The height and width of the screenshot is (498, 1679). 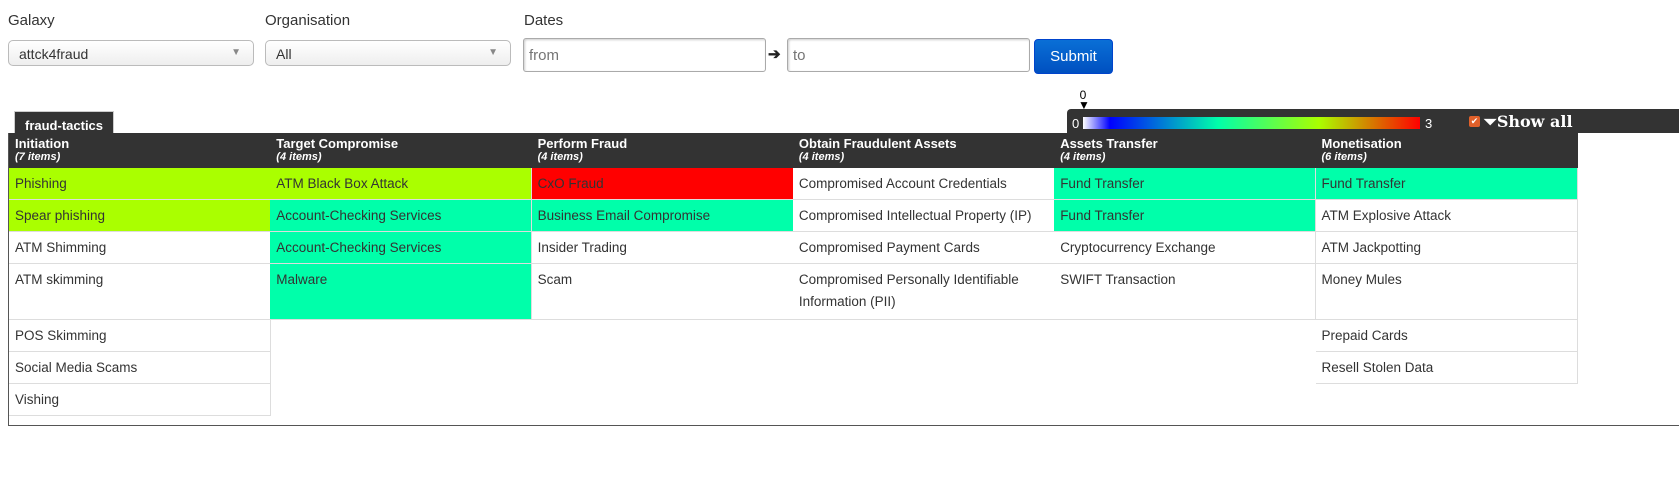 What do you see at coordinates (544, 20) in the screenshot?
I see `dates-label: Dates` at bounding box center [544, 20].